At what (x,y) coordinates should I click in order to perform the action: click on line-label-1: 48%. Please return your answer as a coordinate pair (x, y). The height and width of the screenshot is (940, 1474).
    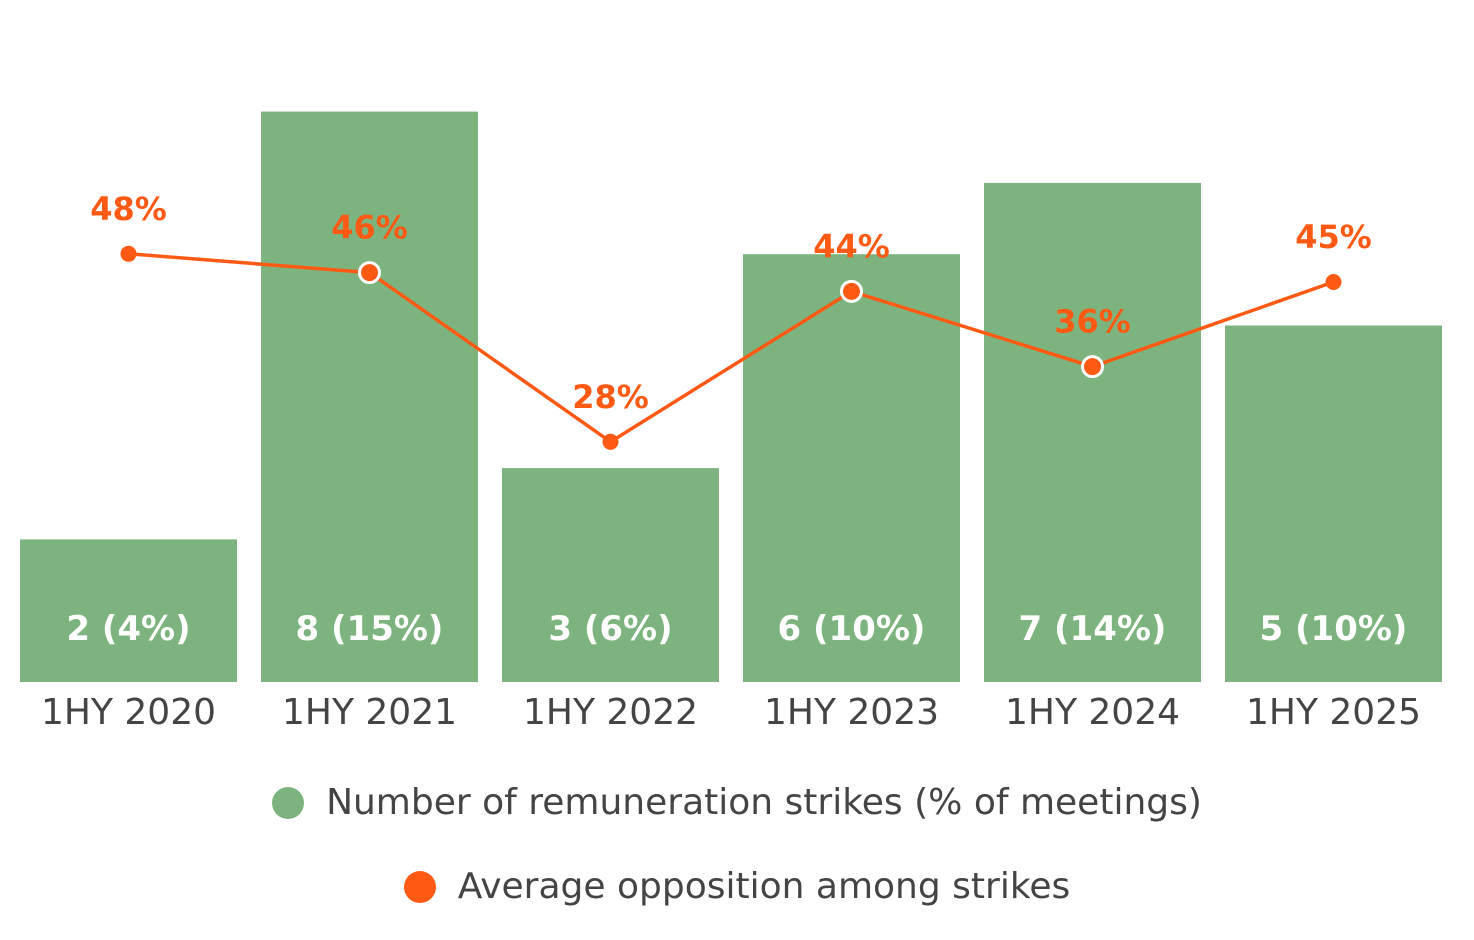
    Looking at the image, I should click on (128, 209).